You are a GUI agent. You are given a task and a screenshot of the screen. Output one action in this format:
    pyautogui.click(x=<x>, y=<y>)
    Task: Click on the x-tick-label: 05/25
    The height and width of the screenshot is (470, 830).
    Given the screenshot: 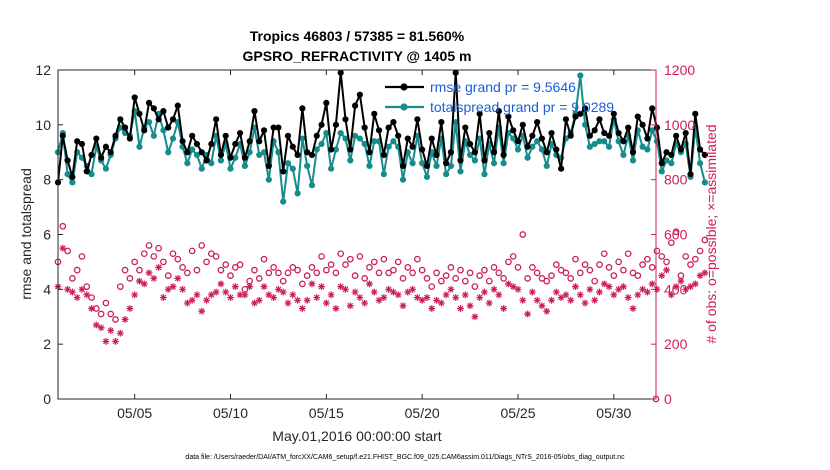 What is the action you would take?
    pyautogui.click(x=517, y=413)
    